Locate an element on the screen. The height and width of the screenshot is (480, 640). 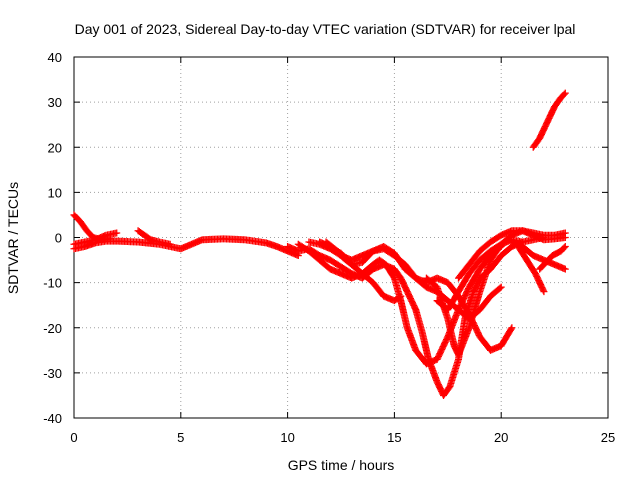
x-tick-label: 0 is located at coordinates (73, 437).